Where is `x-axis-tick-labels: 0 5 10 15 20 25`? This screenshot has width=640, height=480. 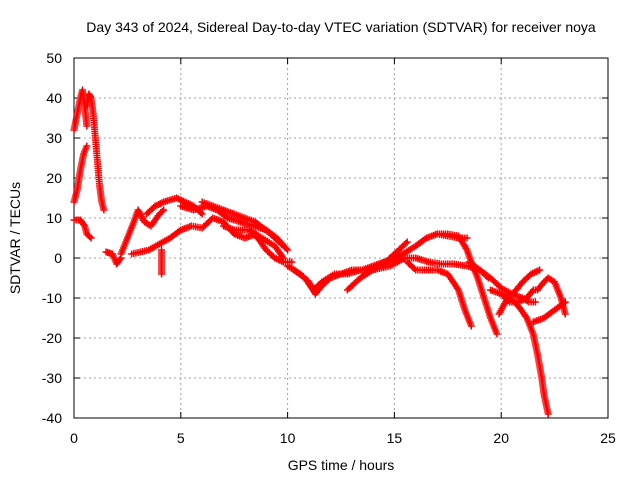
x-axis-tick-labels: 0 5 10 15 20 25 is located at coordinates (343, 438).